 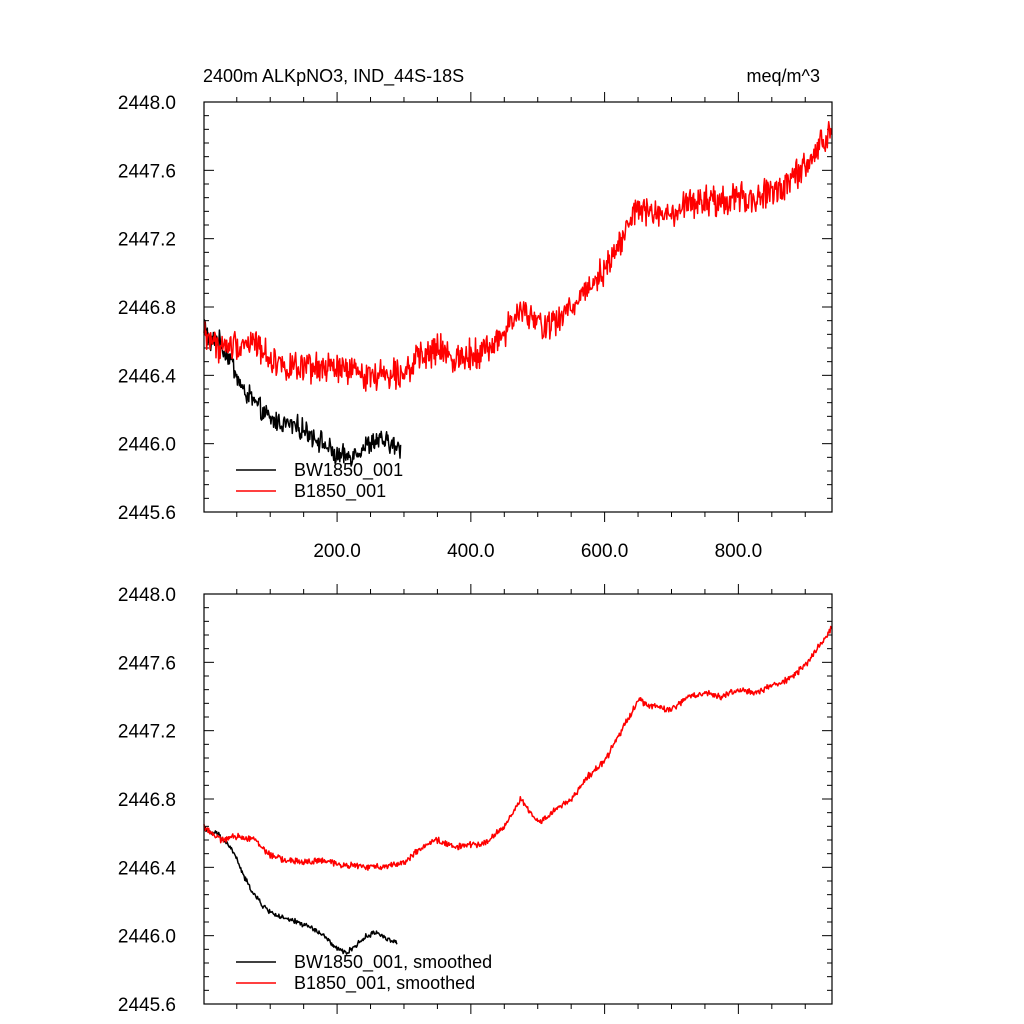 What do you see at coordinates (348, 470) in the screenshot?
I see `legend-label-series-0: BW1850_001` at bounding box center [348, 470].